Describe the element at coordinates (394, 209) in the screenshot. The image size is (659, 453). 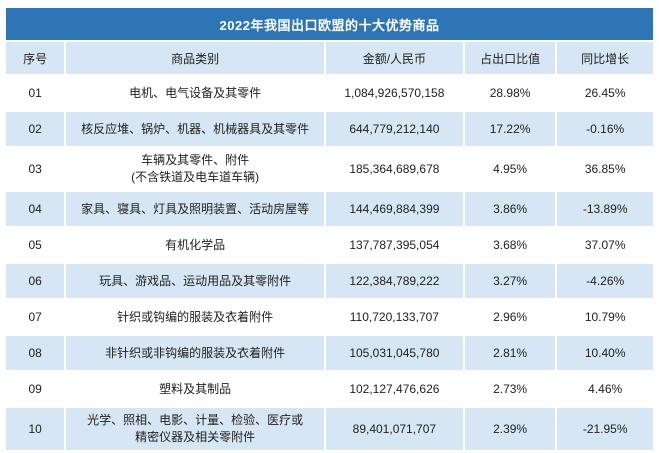
I see `cell-amount: 144,469,884,399` at that location.